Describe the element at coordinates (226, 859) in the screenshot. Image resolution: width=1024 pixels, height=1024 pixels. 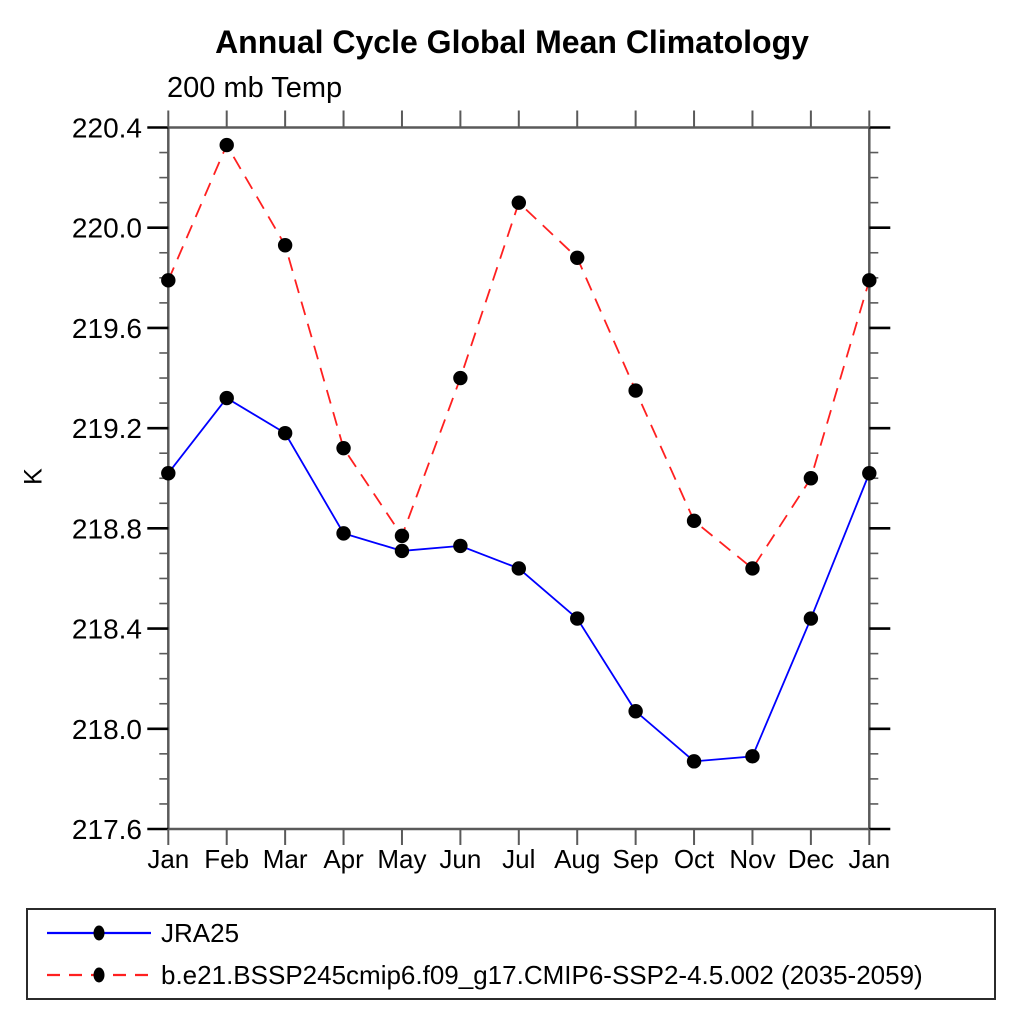
I see `x-tick-label: Feb` at that location.